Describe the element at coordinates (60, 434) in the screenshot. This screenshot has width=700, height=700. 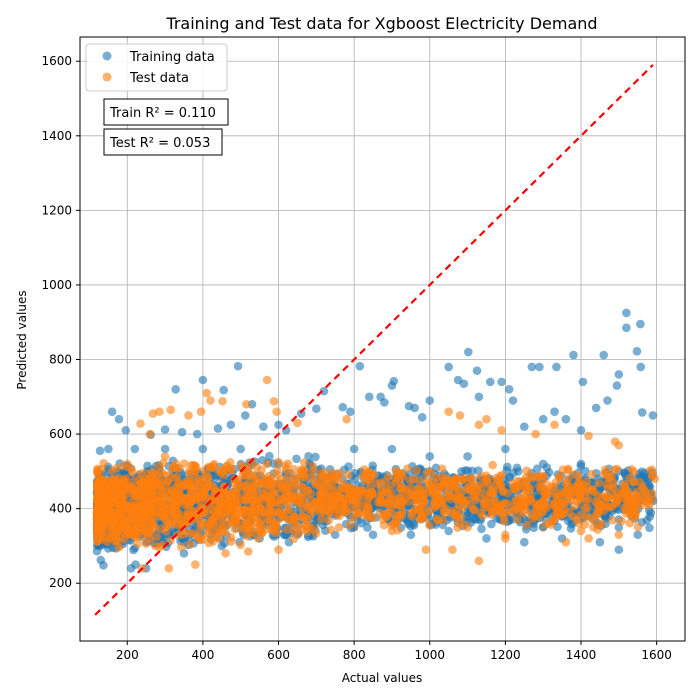
I see `y-tick-label: 600` at that location.